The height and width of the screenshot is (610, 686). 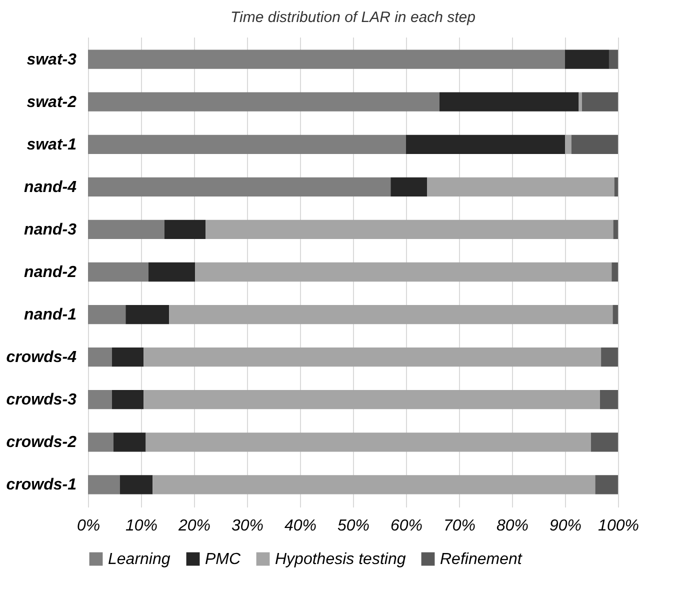 I want to click on y-tick-label: swat-2, so click(x=51, y=102).